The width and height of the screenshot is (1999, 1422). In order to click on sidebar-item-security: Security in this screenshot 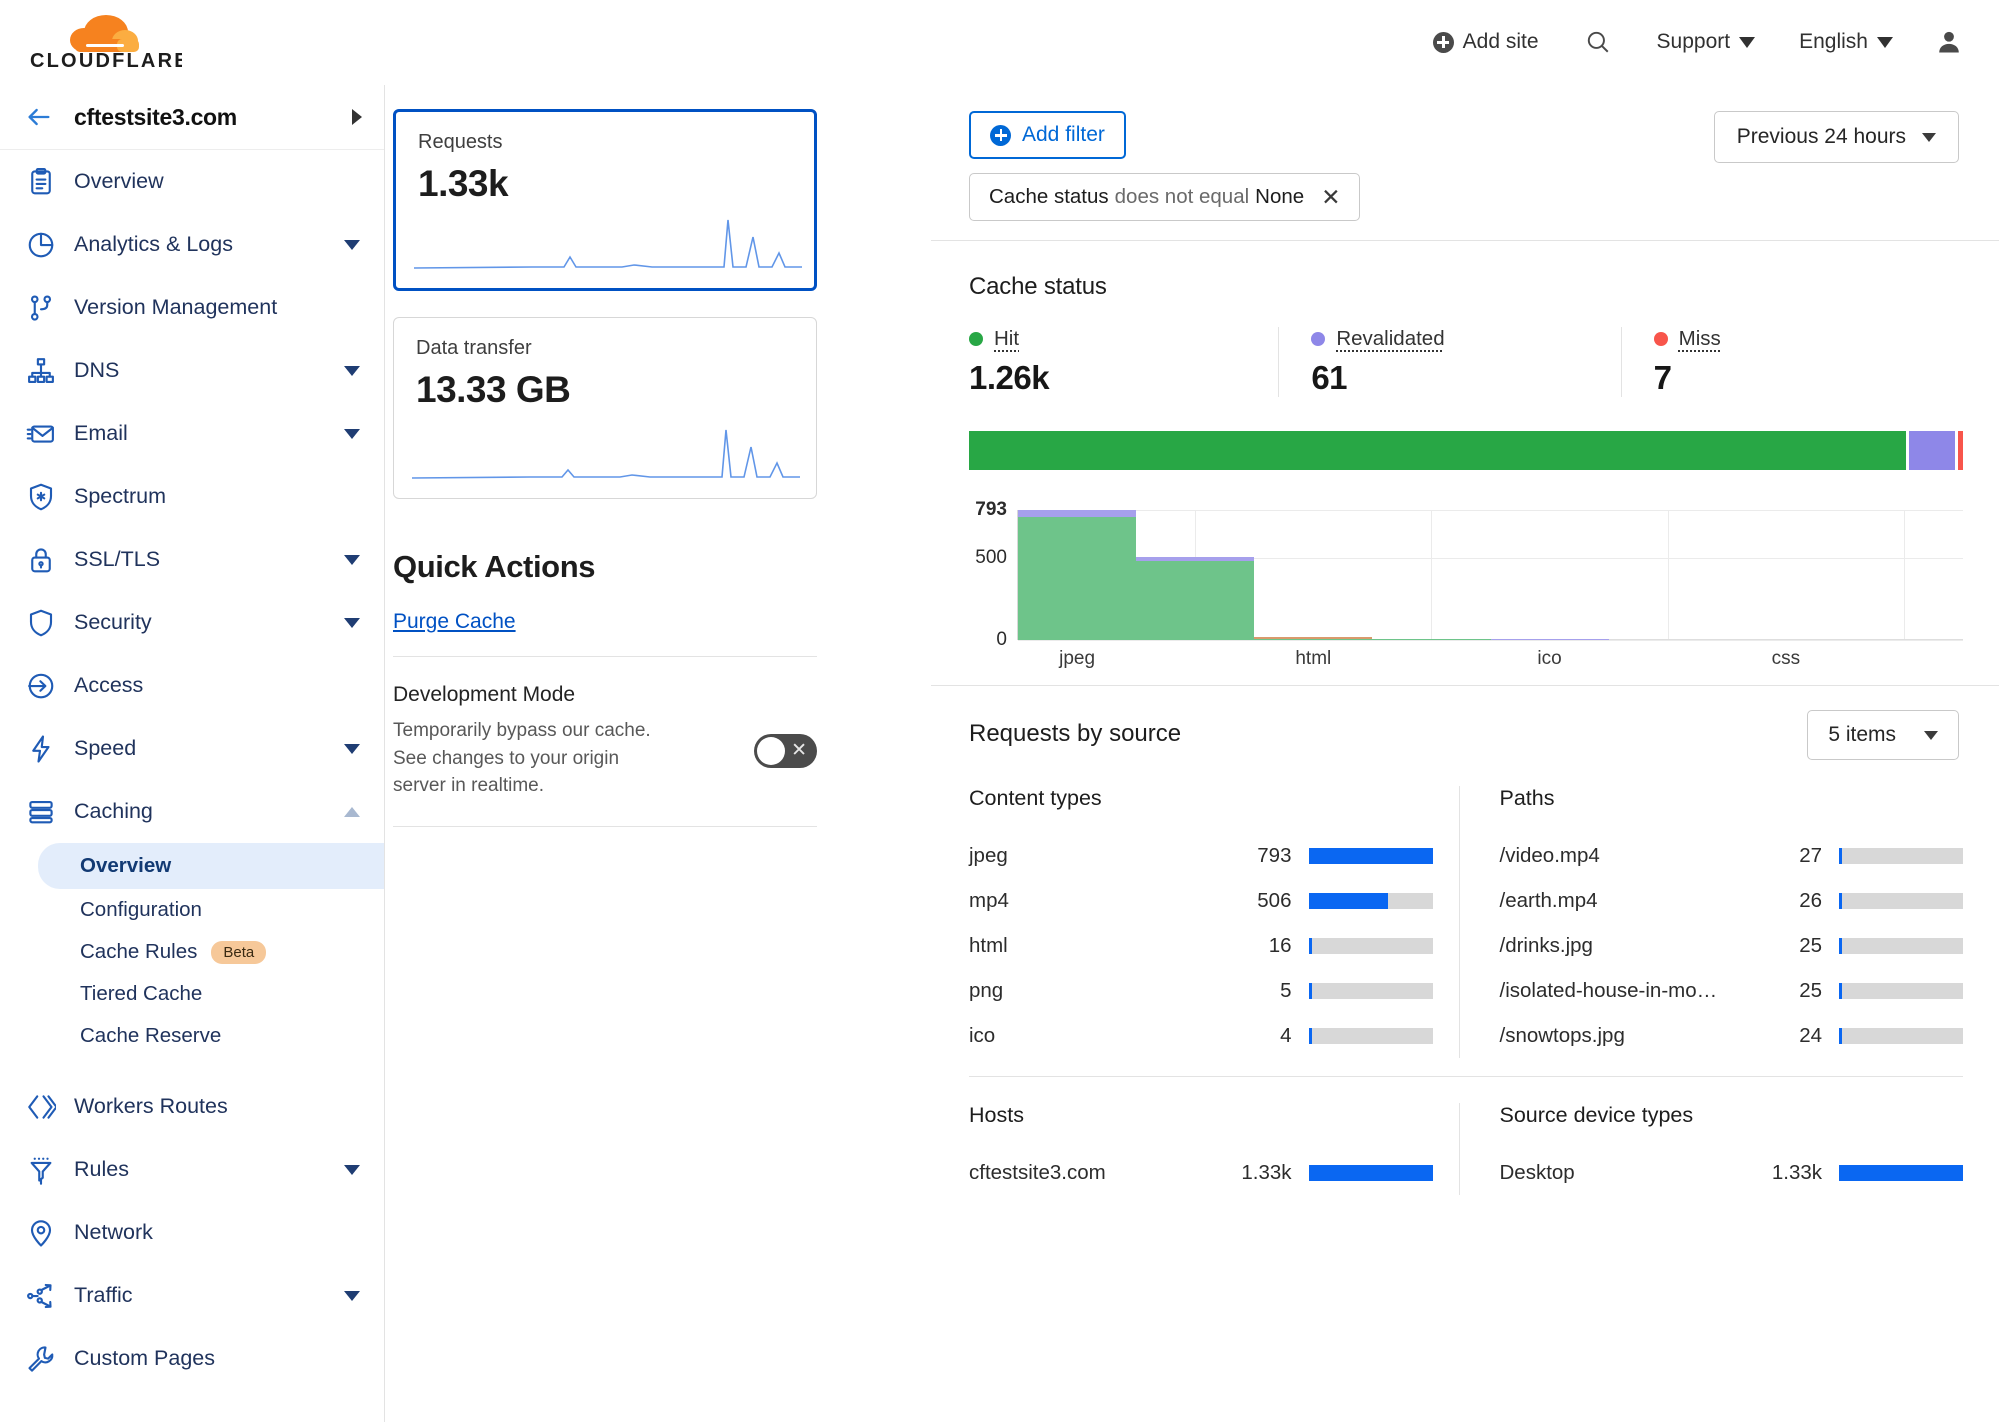, I will do `click(192, 622)`.